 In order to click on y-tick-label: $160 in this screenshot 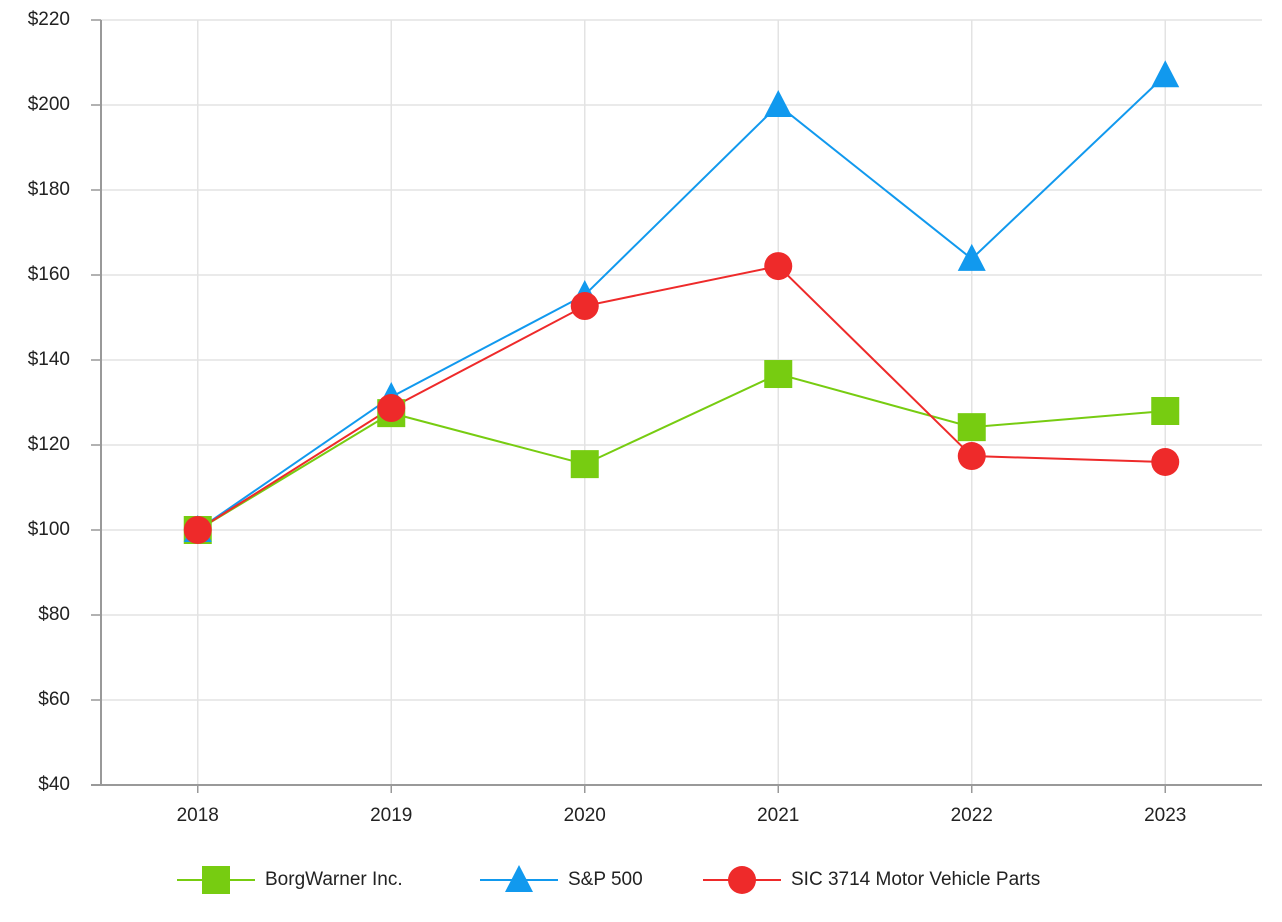, I will do `click(49, 274)`.